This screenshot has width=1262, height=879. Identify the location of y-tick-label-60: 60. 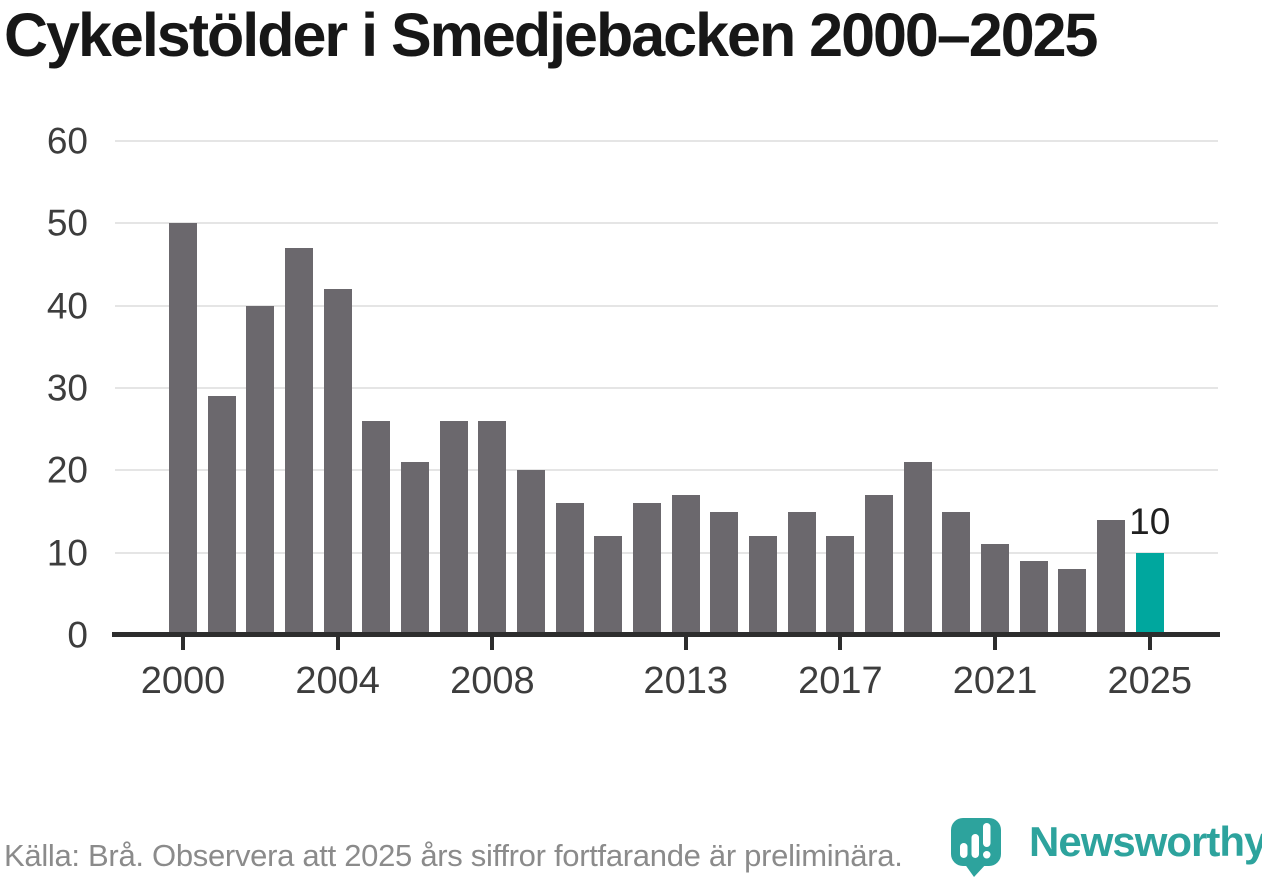
(67, 141).